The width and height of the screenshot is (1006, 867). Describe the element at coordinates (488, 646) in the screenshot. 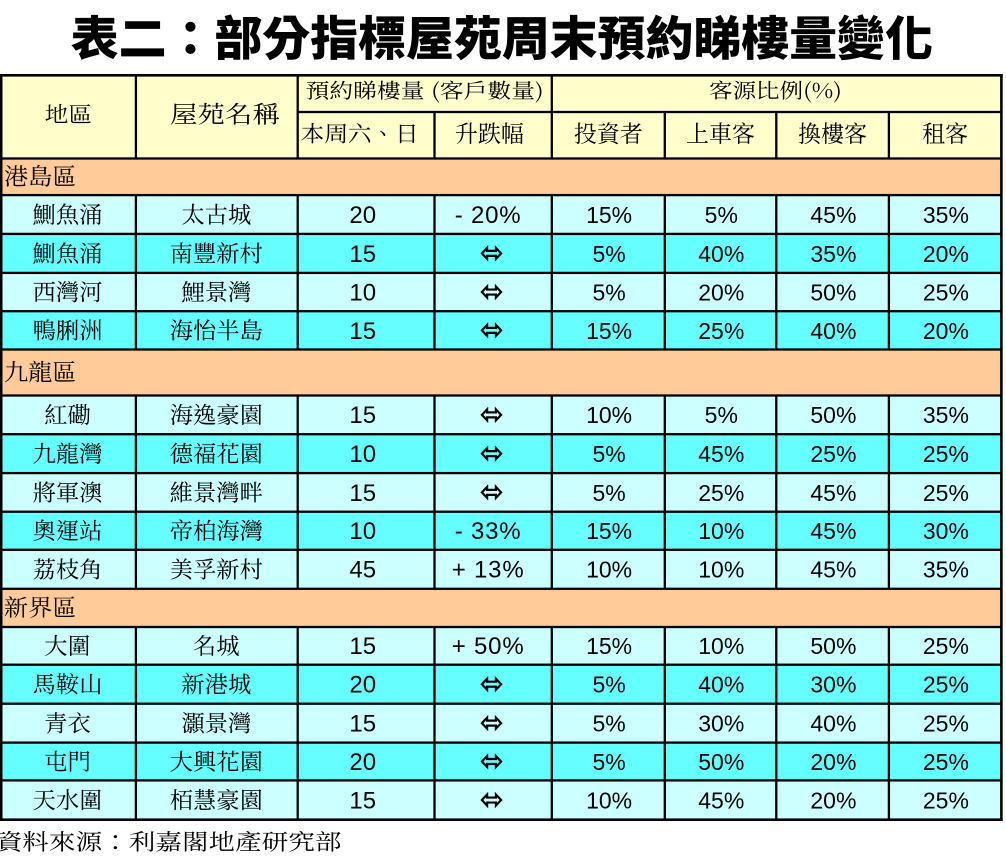

I see `svg-text: + 50%` at that location.